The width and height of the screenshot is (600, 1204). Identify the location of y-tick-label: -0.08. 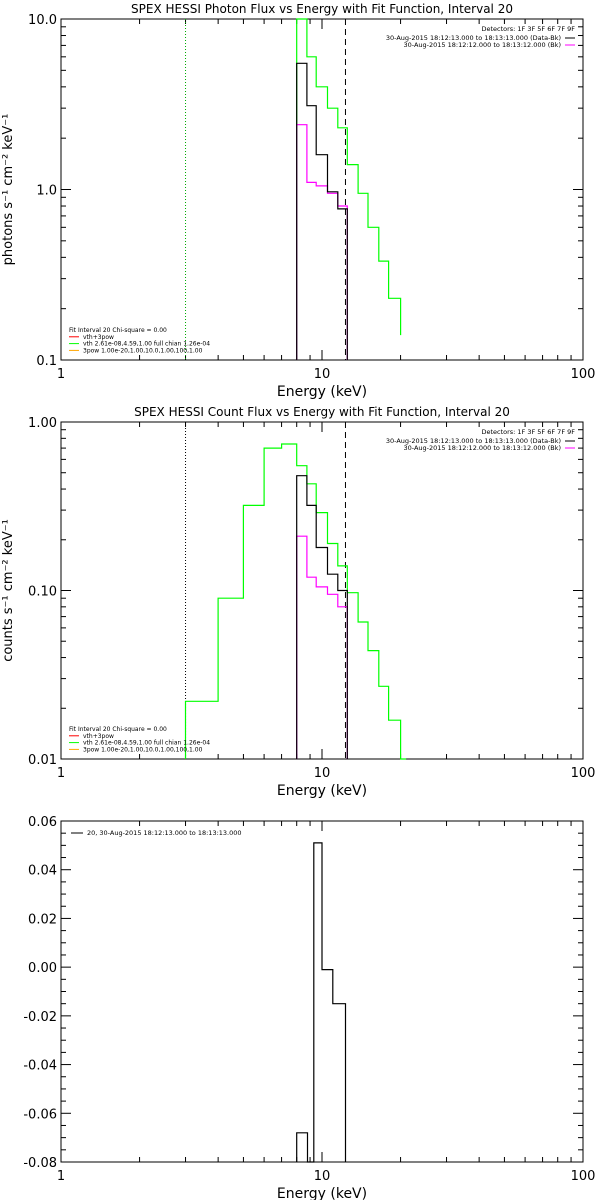
(40, 1163).